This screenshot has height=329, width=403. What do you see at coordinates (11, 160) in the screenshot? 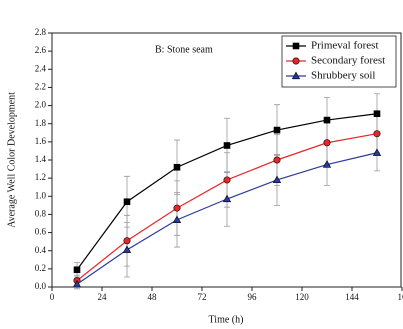
I see `y-axis-label: Average Well Color Development` at bounding box center [11, 160].